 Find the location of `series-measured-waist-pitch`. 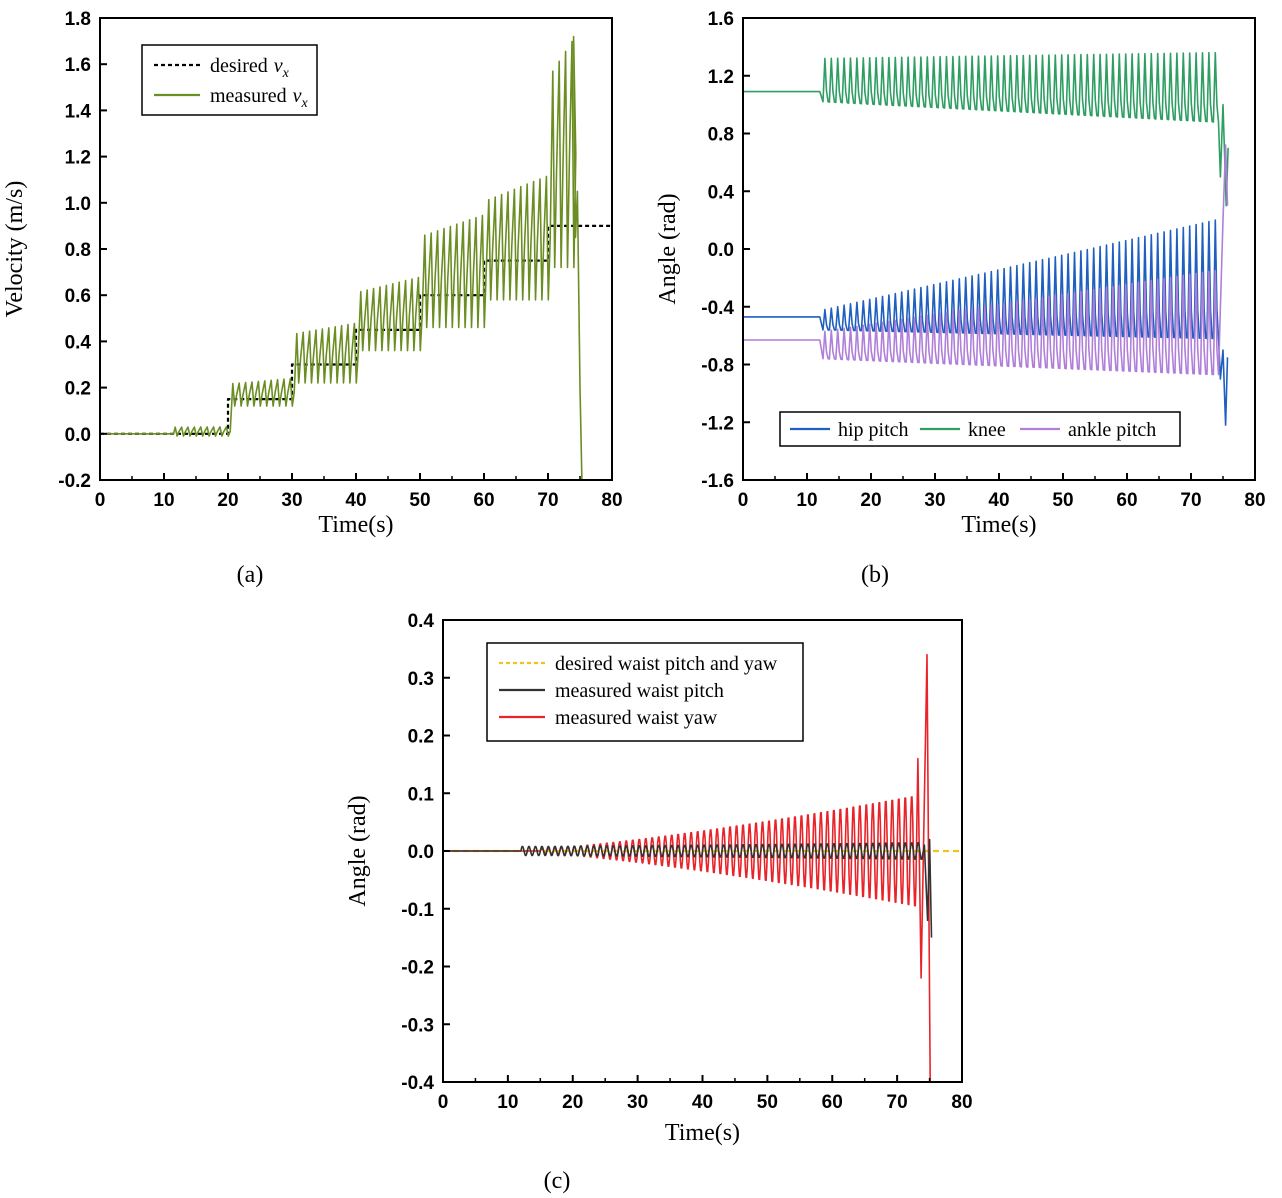

series-measured-waist-pitch is located at coordinates (688, 888).